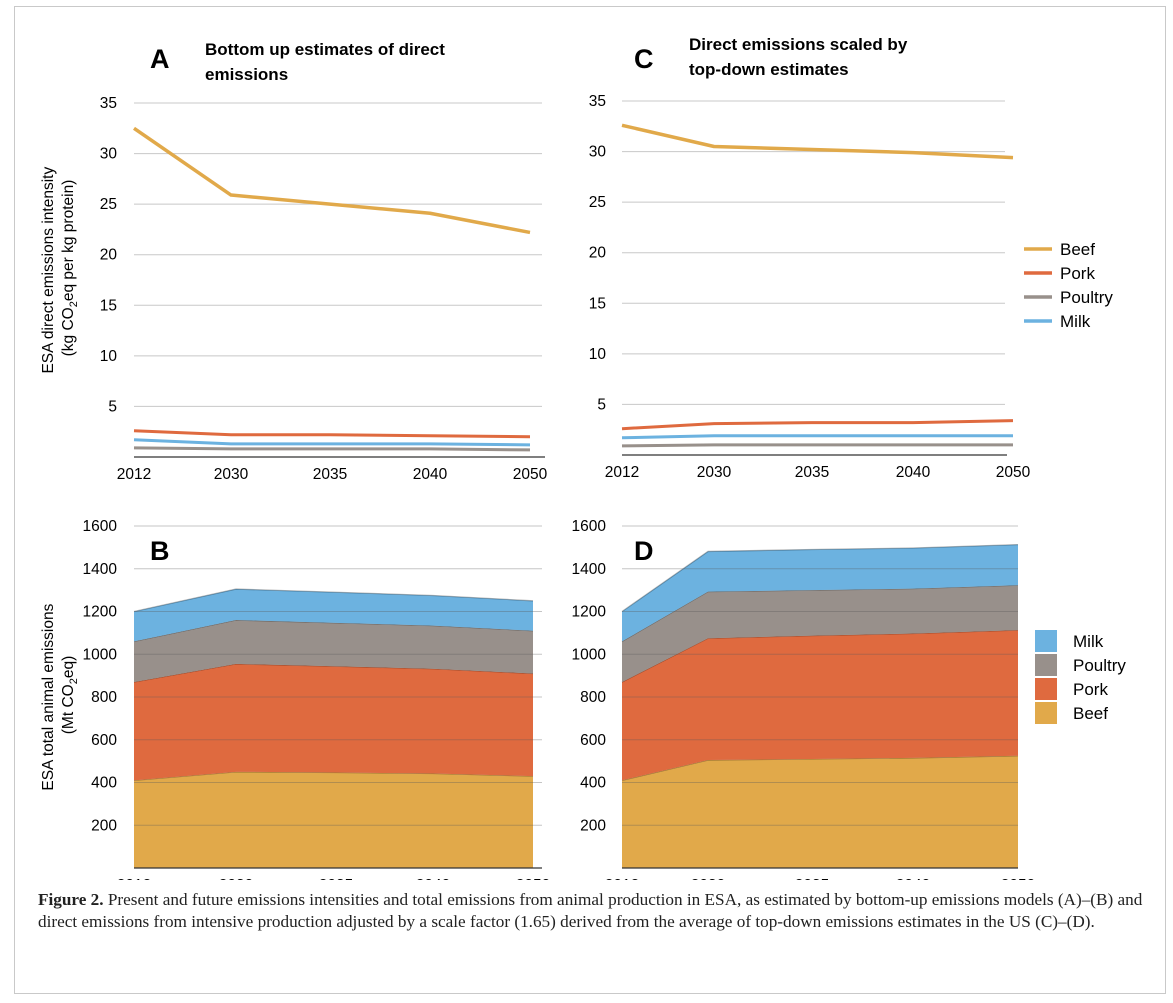  Describe the element at coordinates (817, 425) in the screenshot. I see `line-pork` at that location.